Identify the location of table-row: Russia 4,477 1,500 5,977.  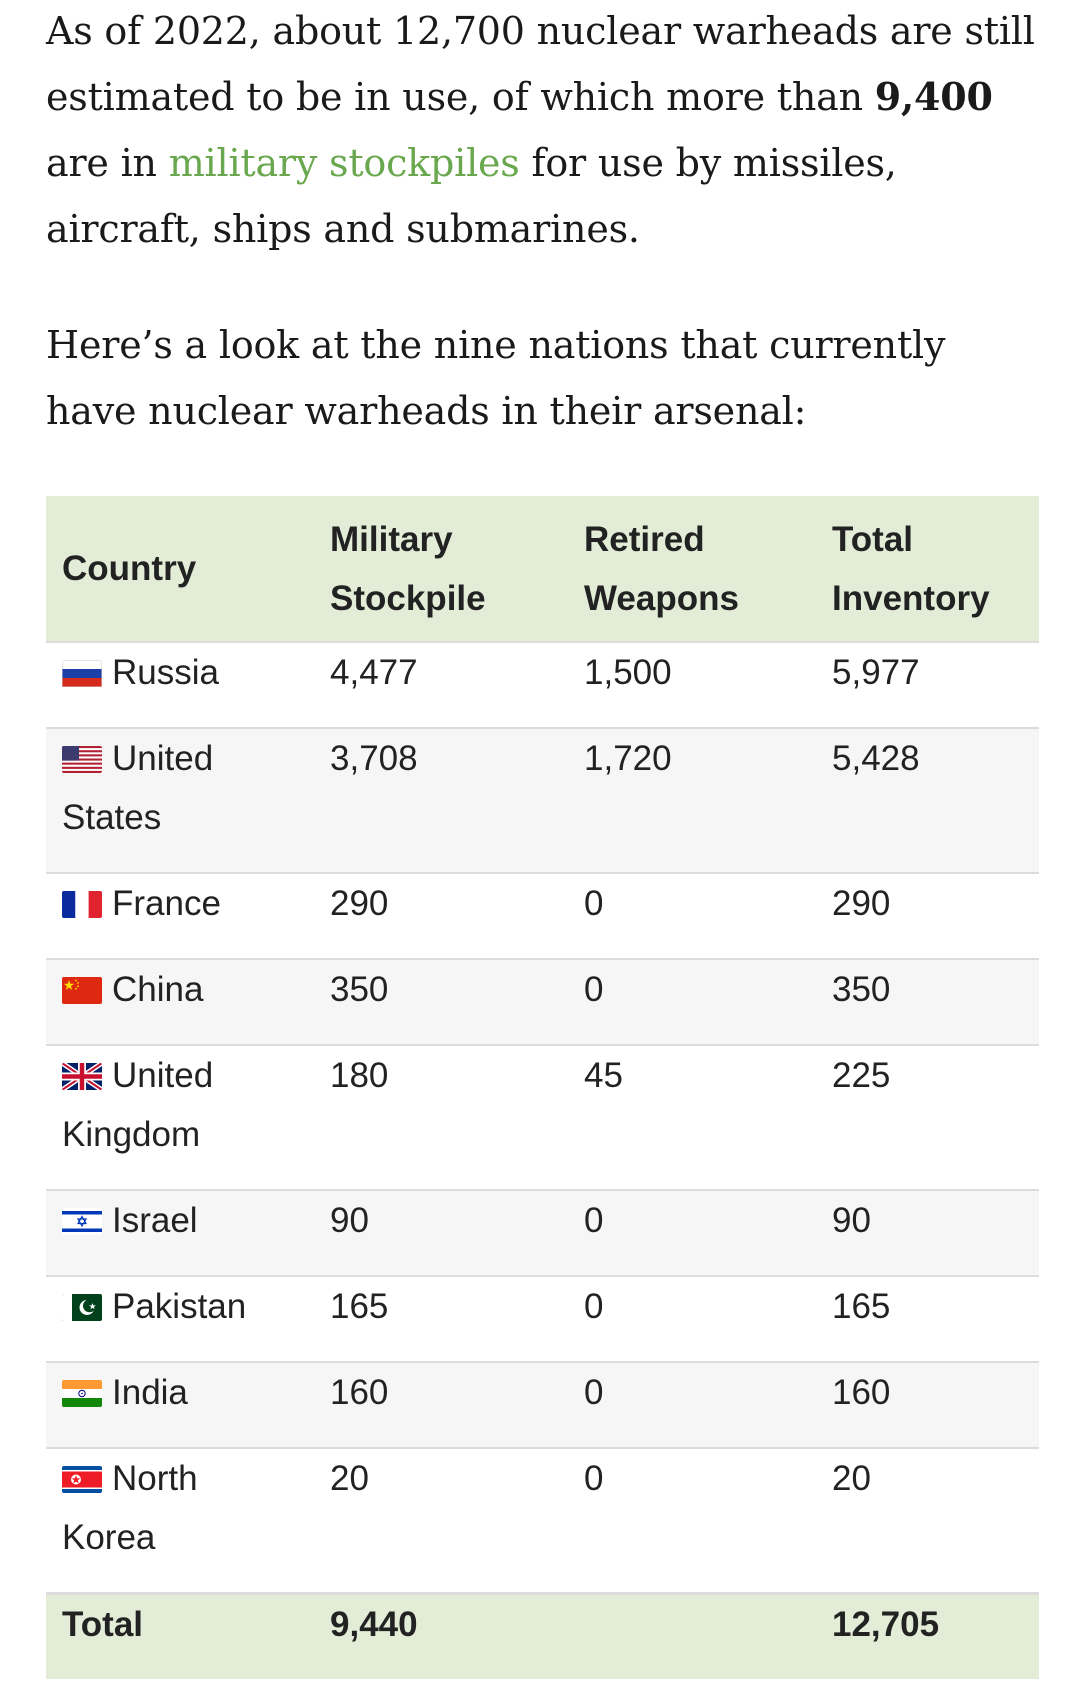
(542, 685).